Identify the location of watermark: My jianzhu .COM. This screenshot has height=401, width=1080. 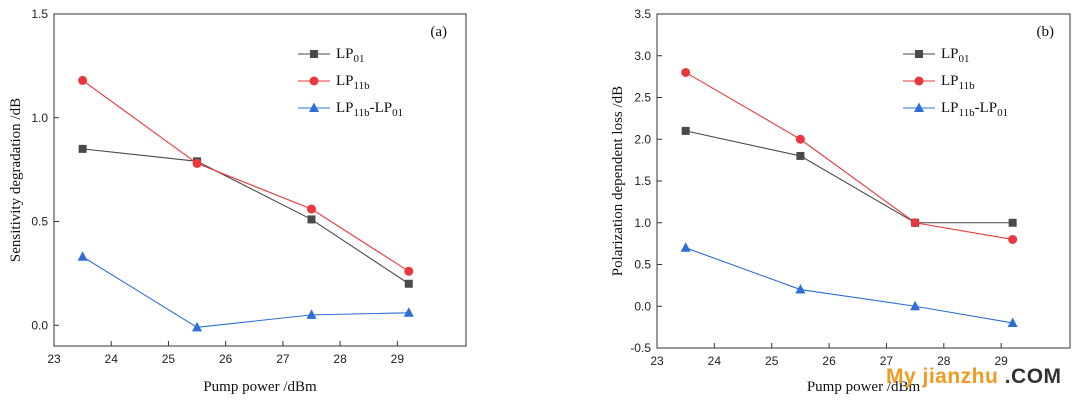
(974, 377).